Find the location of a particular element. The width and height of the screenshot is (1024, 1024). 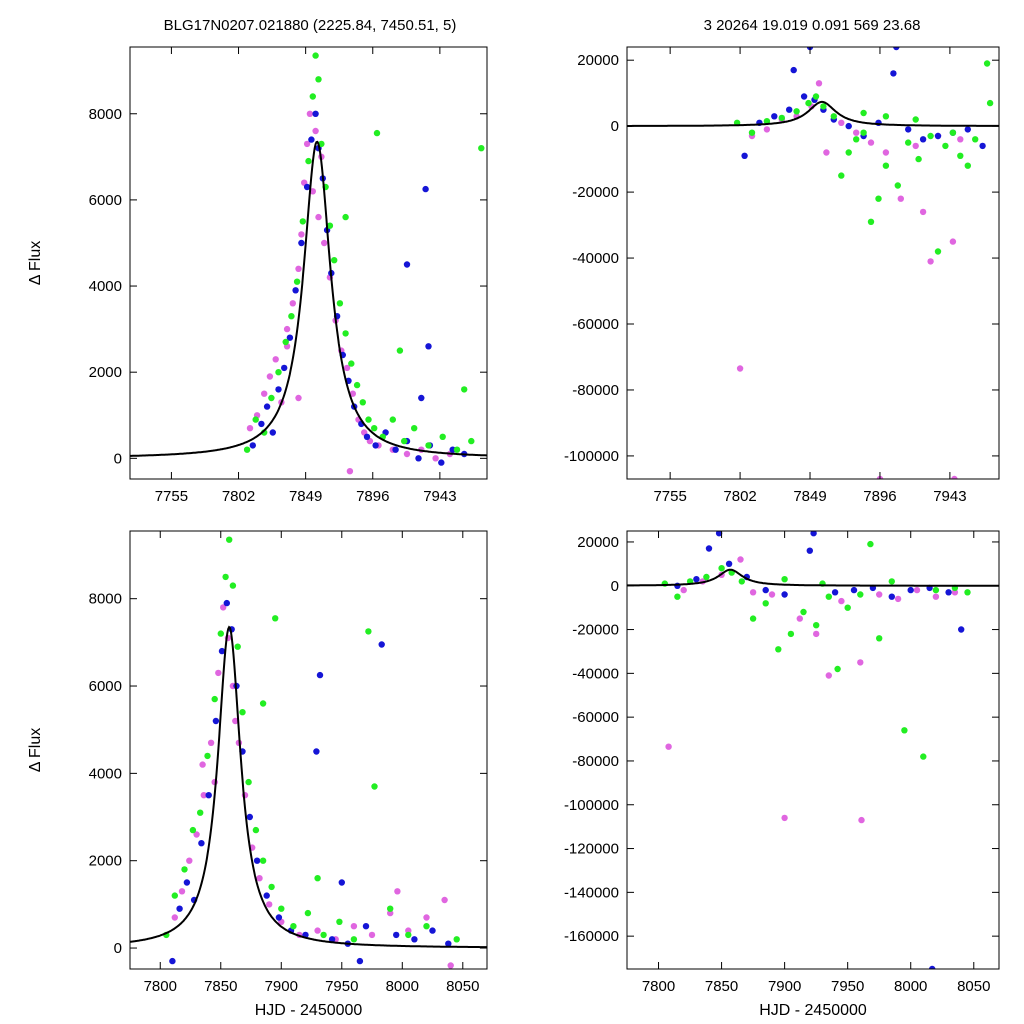

y-tick-label: -140000 is located at coordinates (591, 892).